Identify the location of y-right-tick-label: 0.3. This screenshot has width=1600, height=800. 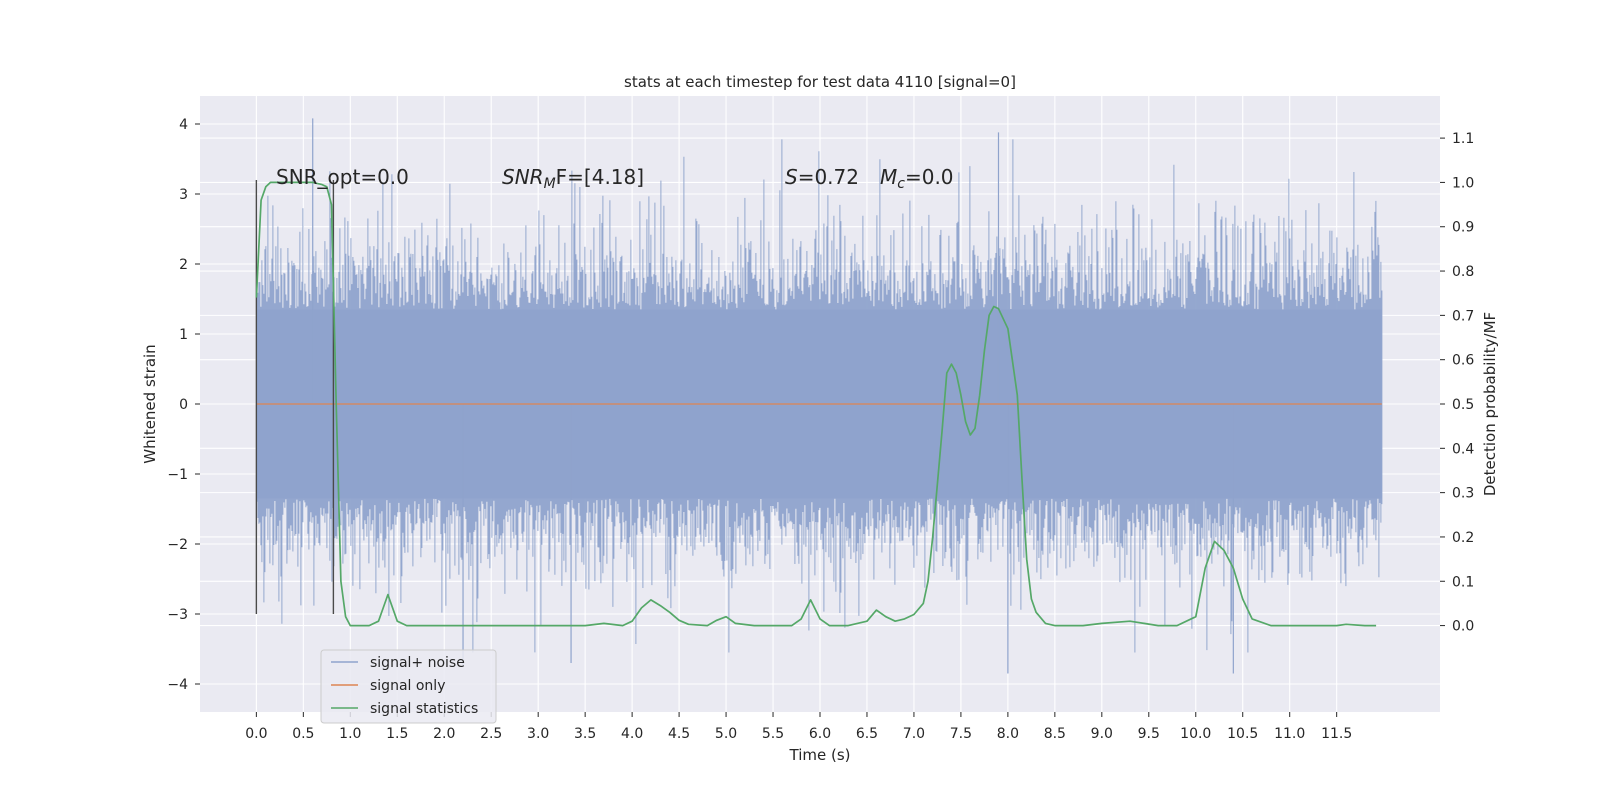
(1463, 494).